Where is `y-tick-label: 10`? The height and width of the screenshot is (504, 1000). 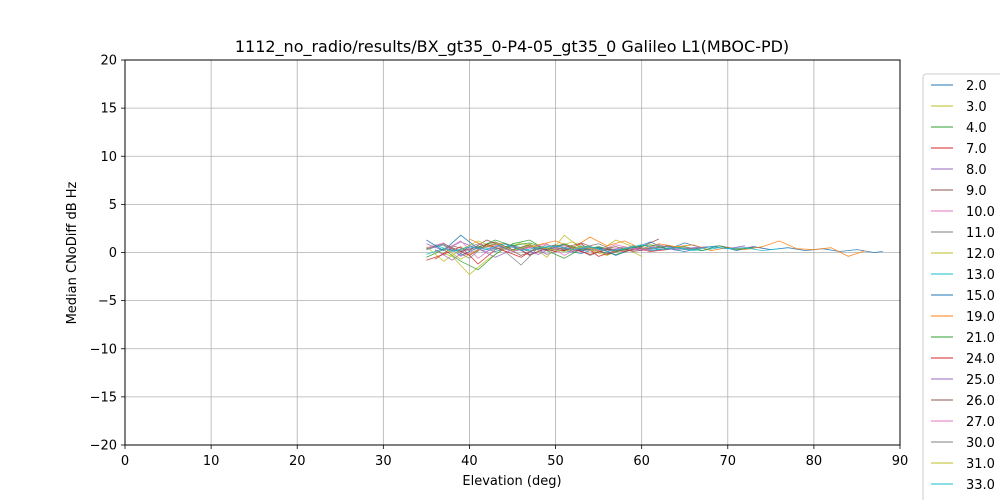 y-tick-label: 10 is located at coordinates (108, 157).